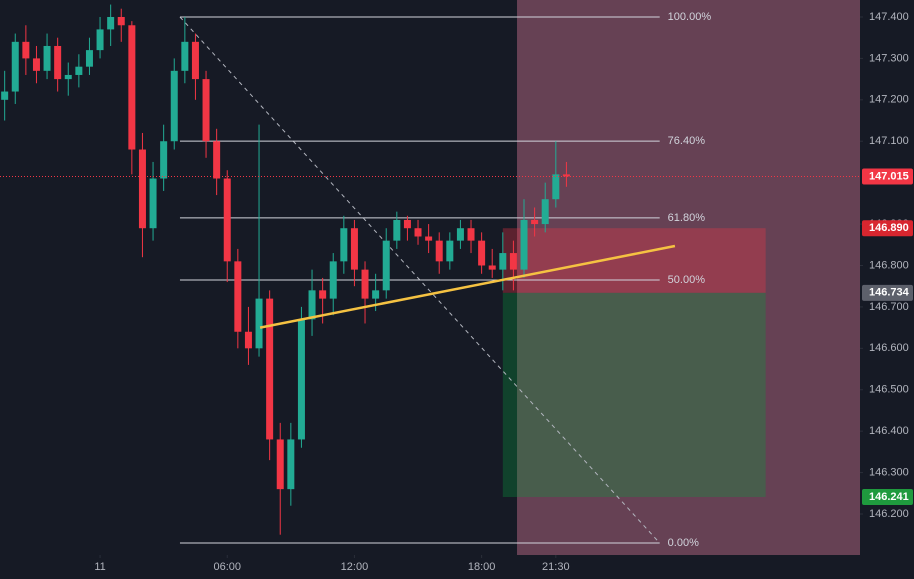 The height and width of the screenshot is (579, 914). What do you see at coordinates (889, 17) in the screenshot?
I see `y-tick-label: 147.400` at bounding box center [889, 17].